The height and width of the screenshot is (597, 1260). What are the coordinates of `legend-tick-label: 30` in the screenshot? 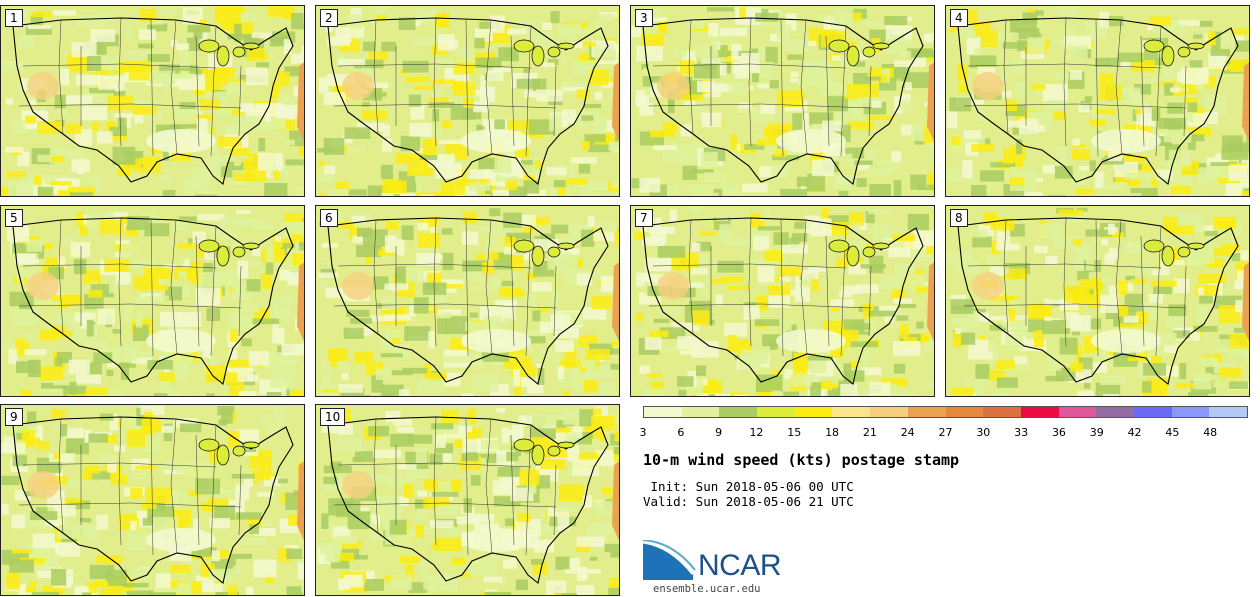 It's located at (983, 432).